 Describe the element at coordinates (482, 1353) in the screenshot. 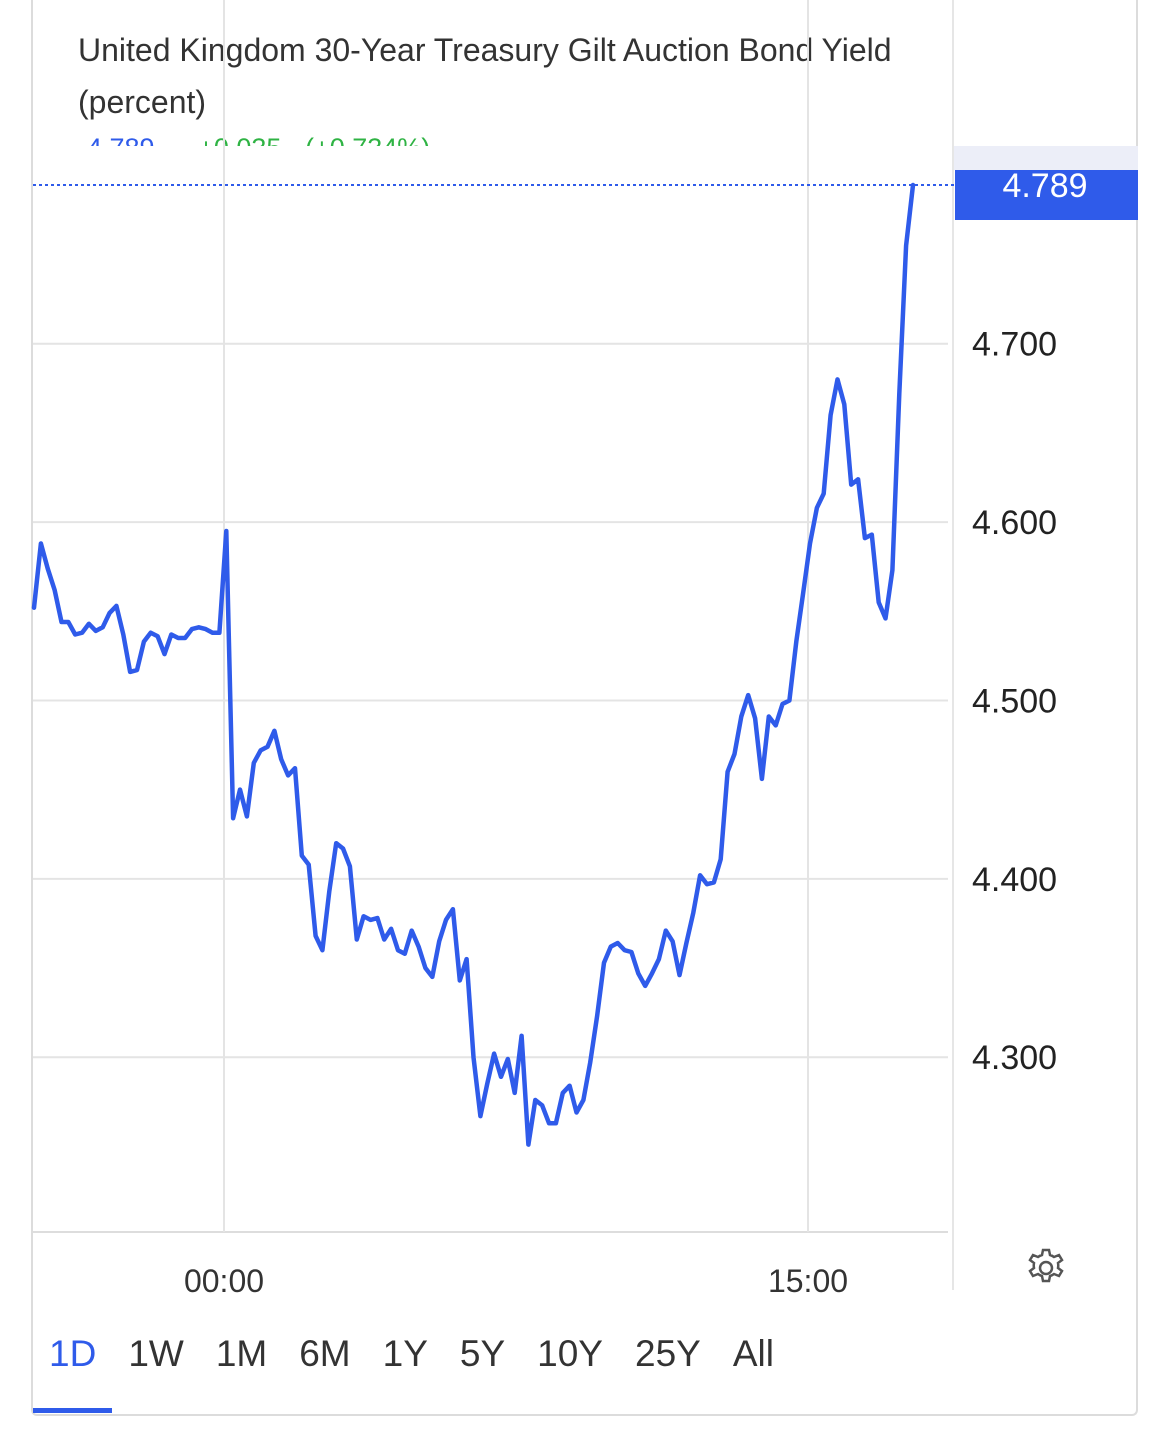

I see `range-tab-5y: 5Y` at that location.